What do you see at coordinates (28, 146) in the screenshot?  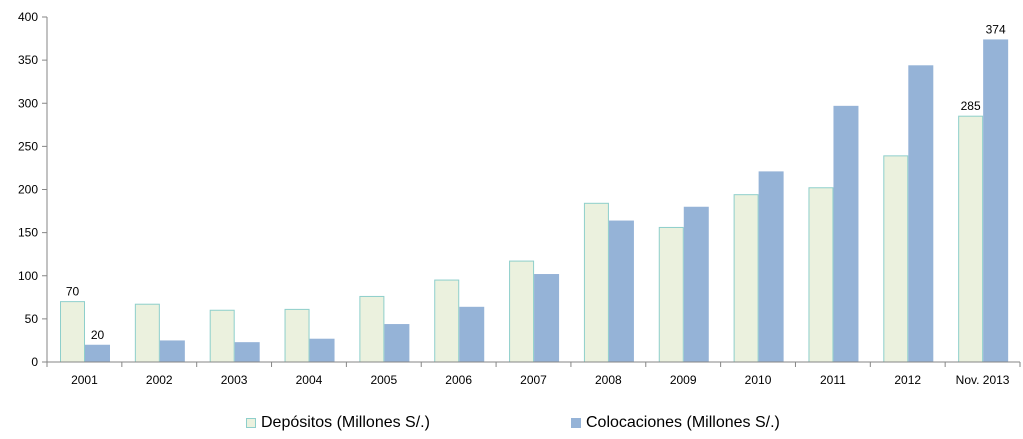 I see `y-tick-label: 250` at bounding box center [28, 146].